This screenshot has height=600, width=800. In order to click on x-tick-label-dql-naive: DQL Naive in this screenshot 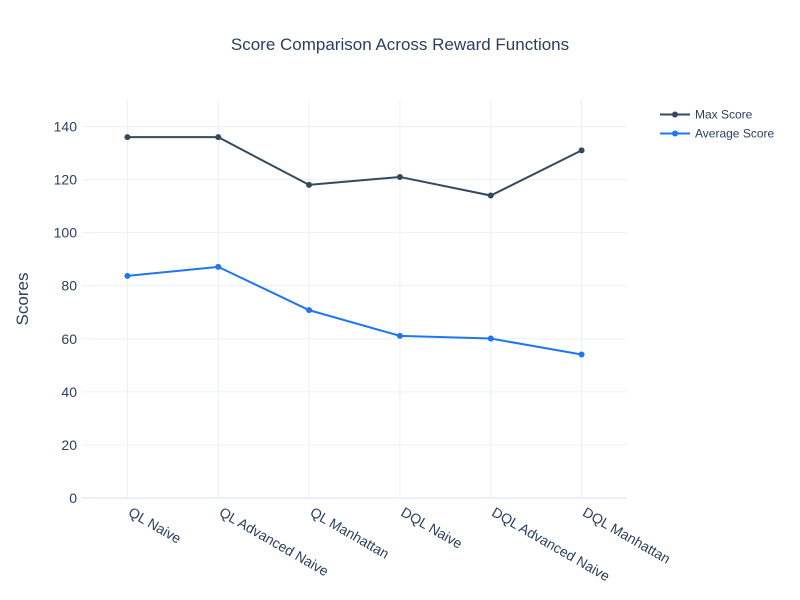, I will do `click(431, 528)`.